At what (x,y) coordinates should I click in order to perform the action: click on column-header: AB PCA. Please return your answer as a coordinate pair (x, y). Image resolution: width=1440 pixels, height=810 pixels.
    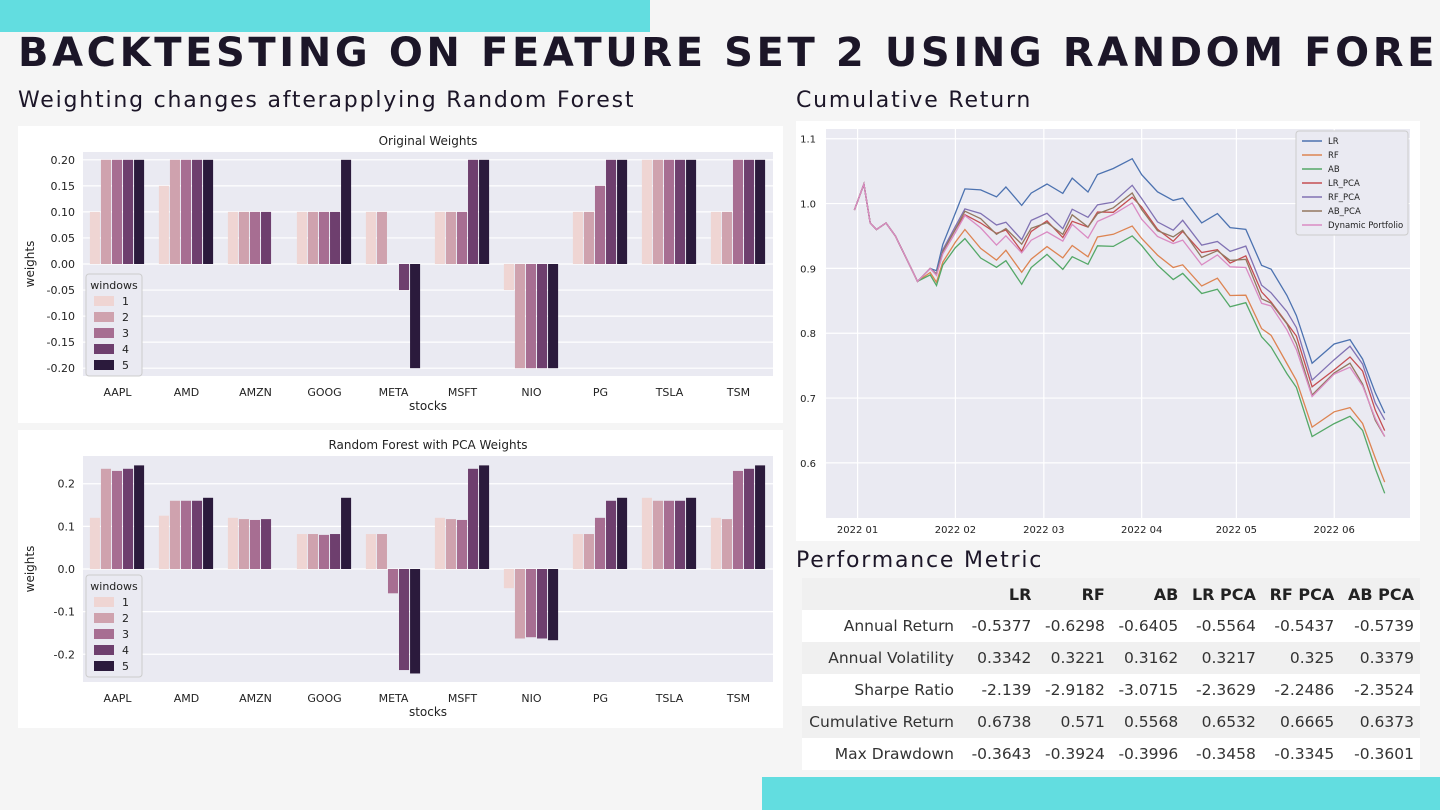
    Looking at the image, I should click on (1380, 594).